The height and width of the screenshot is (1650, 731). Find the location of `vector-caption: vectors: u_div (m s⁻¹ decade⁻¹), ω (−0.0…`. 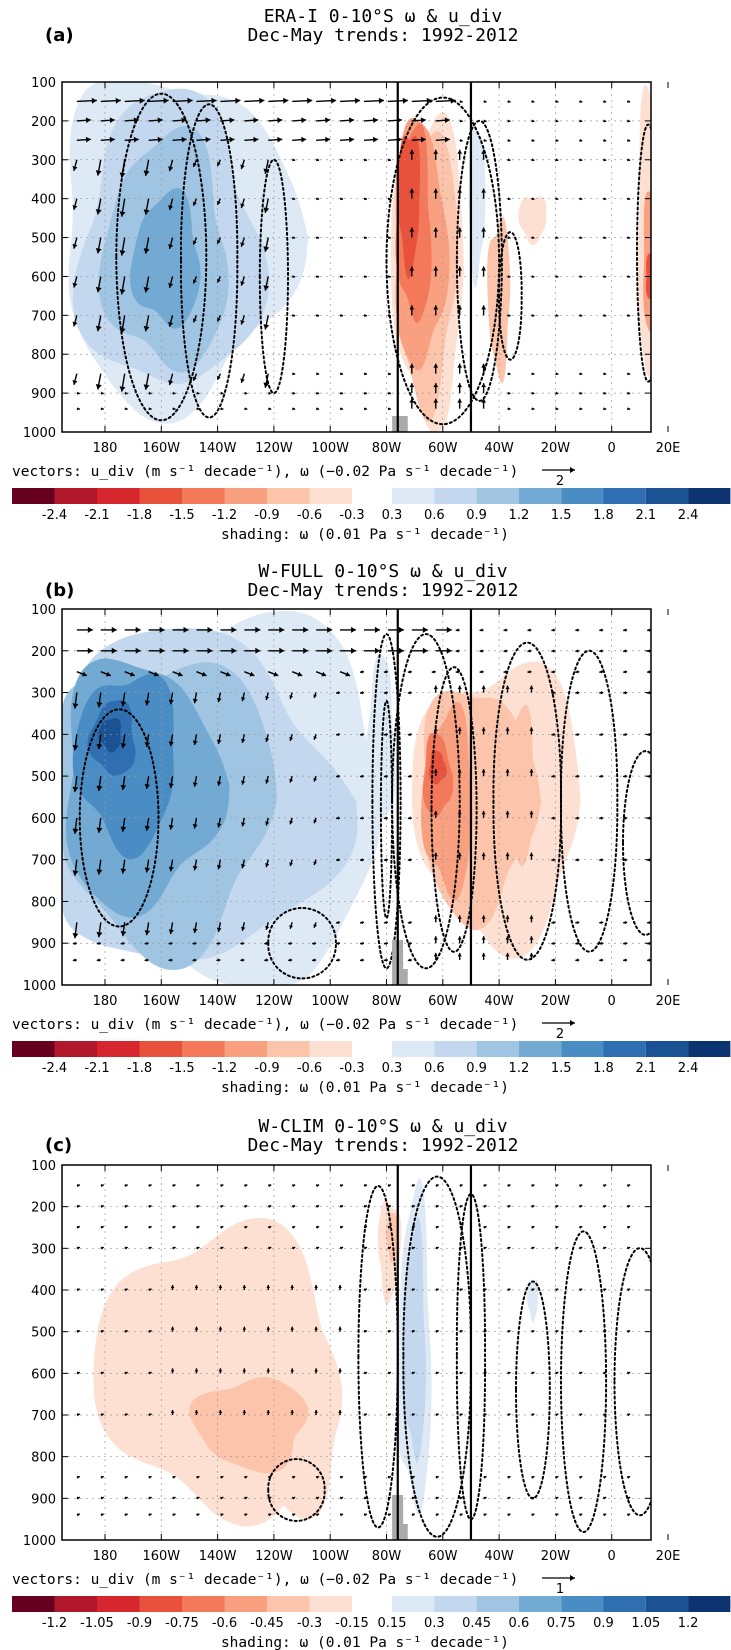

vector-caption: vectors: u_div (m s⁻¹ decade⁻¹), ω (−0.0… is located at coordinates (265, 472).